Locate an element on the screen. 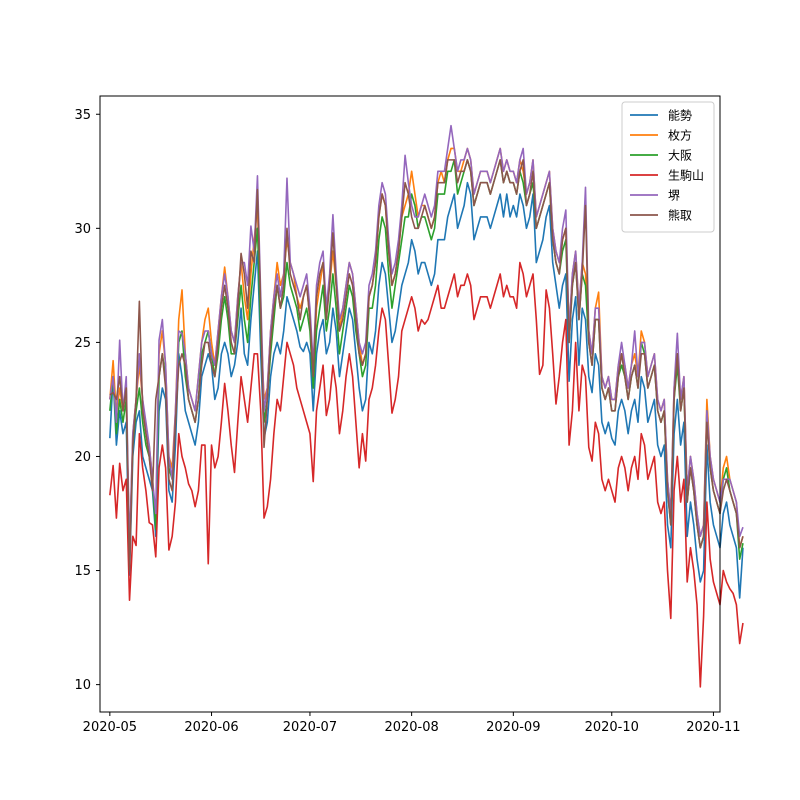 This screenshot has height=800, width=800. legend-label-4: 堺 is located at coordinates (674, 196).